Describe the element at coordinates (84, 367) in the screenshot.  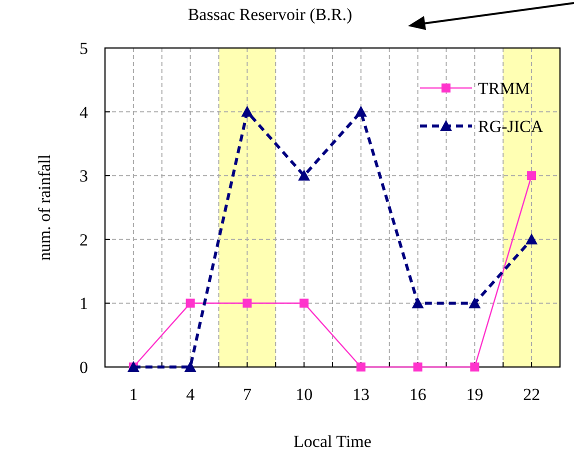
I see `y-tick-label: 0` at that location.